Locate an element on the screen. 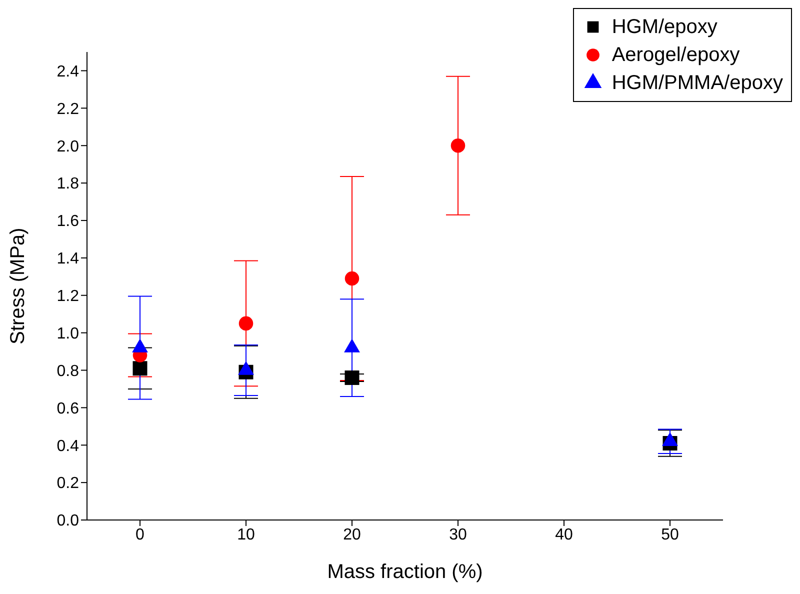 This screenshot has height=594, width=800. y-tick-label: 1.6 is located at coordinates (68, 221).